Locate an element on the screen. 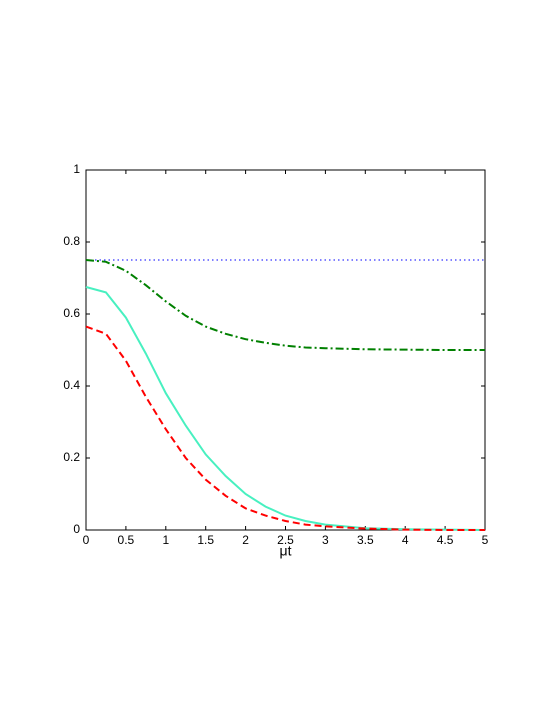 The image size is (553, 715). x-tick-label: 3.5 is located at coordinates (365, 540).